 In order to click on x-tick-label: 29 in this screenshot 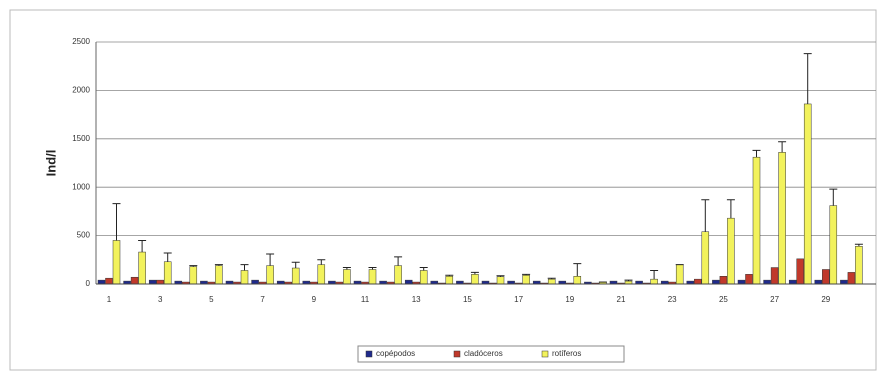, I will do `click(825, 299)`.